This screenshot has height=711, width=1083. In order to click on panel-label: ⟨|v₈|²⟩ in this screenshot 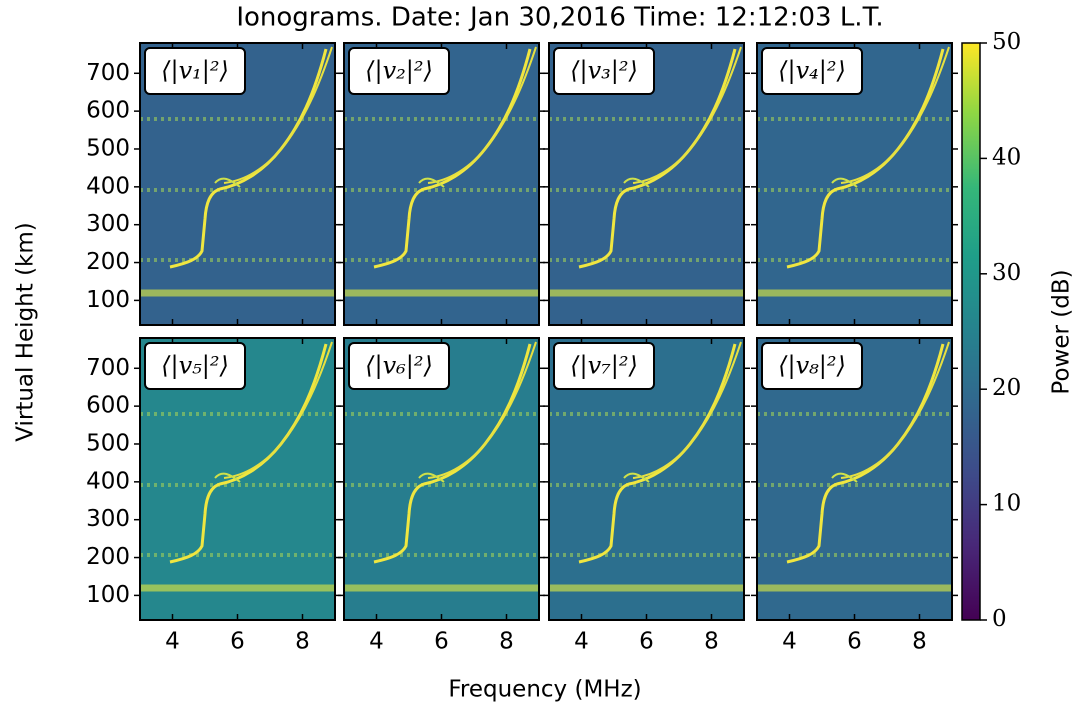, I will do `click(812, 366)`.